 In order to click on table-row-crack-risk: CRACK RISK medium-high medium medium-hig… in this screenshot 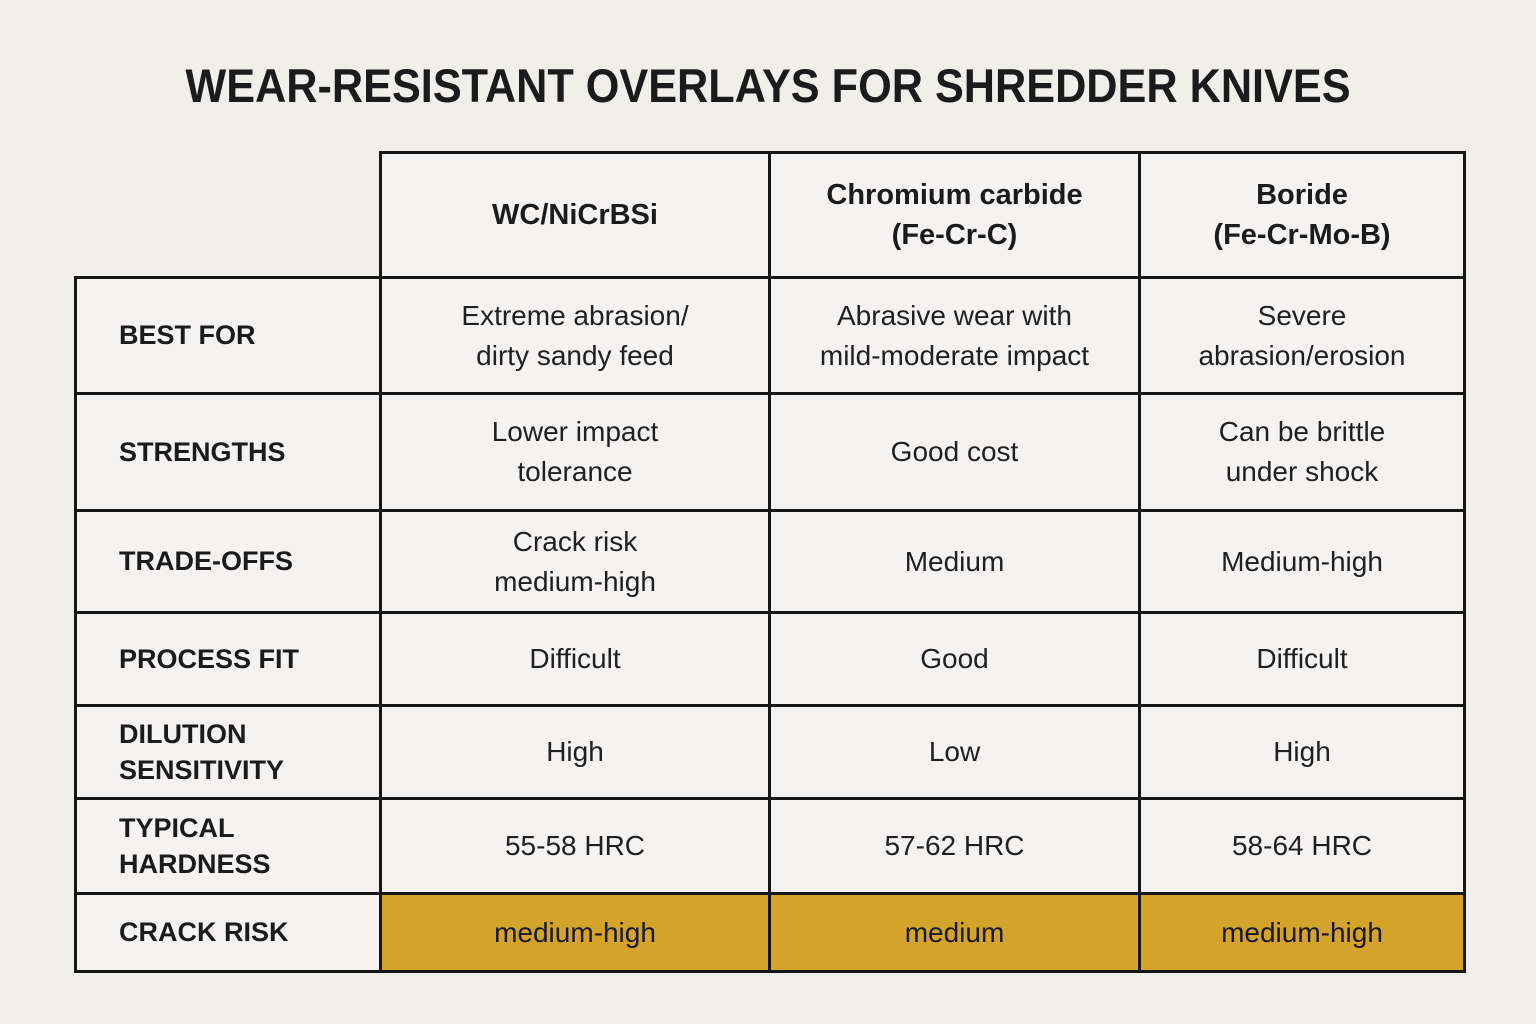, I will do `click(770, 932)`.